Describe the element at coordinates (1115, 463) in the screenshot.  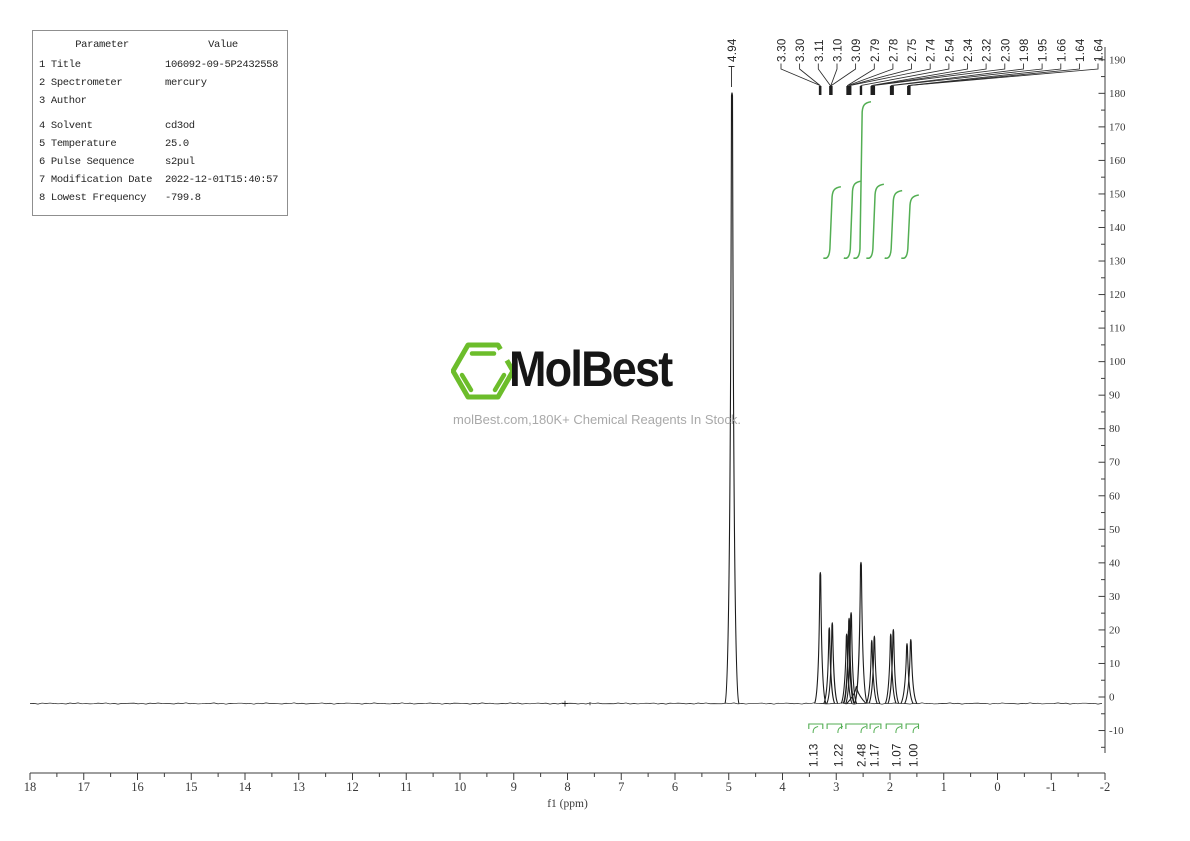
I see `y-axis-tick-label: 70` at that location.